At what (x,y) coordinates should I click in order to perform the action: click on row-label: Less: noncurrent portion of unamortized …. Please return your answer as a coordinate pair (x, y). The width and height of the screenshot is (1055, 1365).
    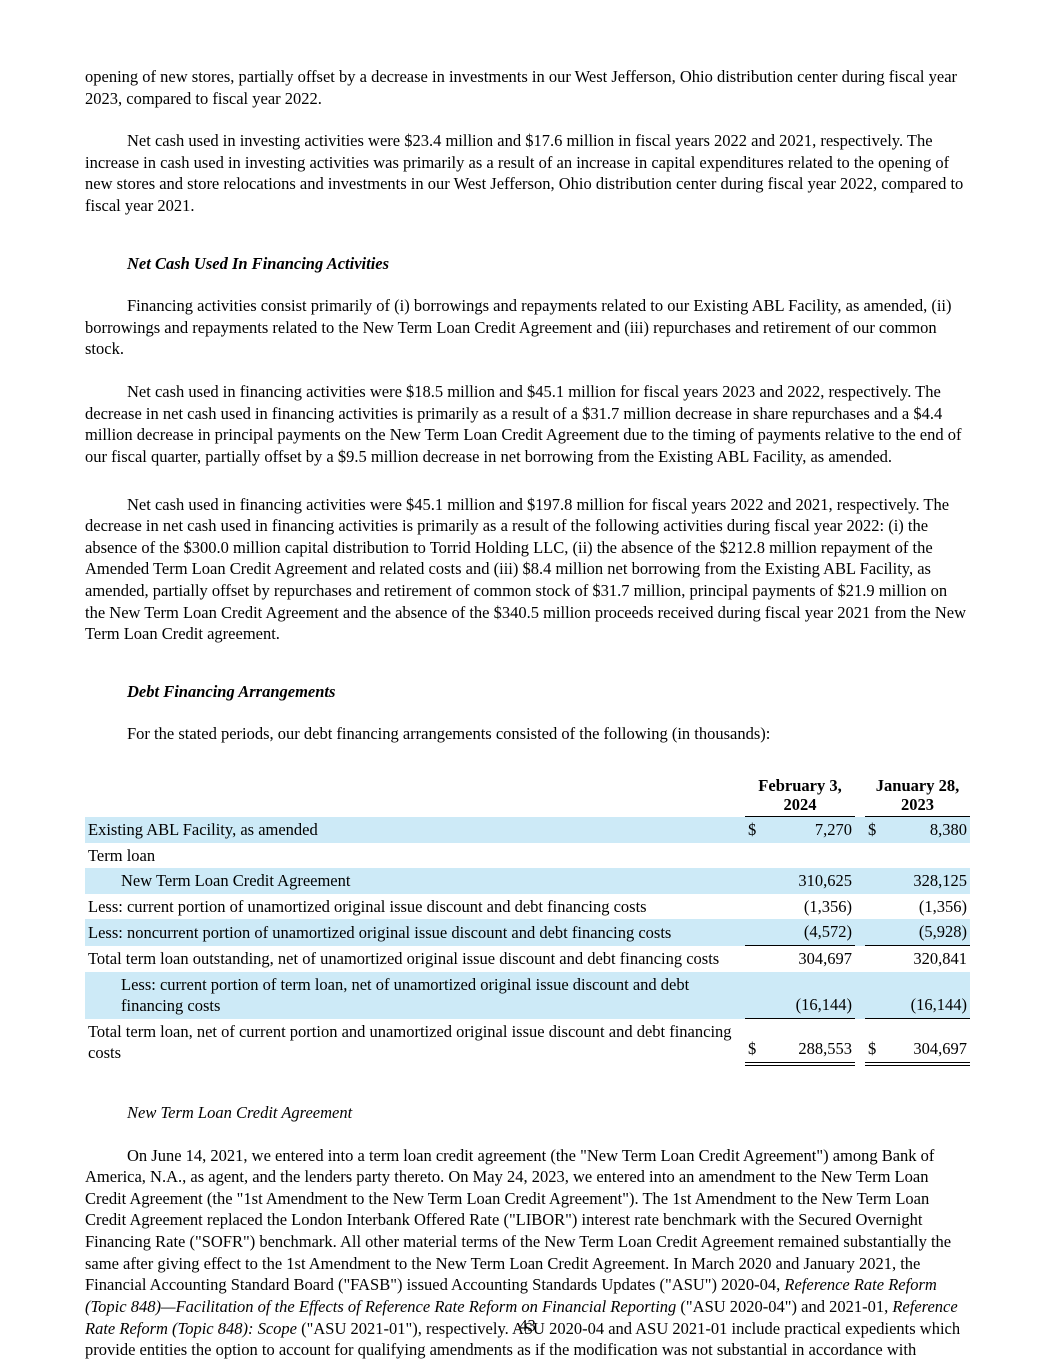
    Looking at the image, I should click on (380, 933).